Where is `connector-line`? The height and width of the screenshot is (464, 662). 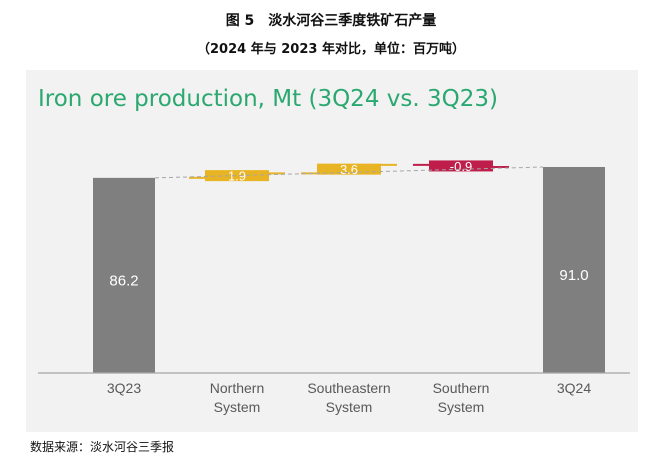 connector-line is located at coordinates (349, 172).